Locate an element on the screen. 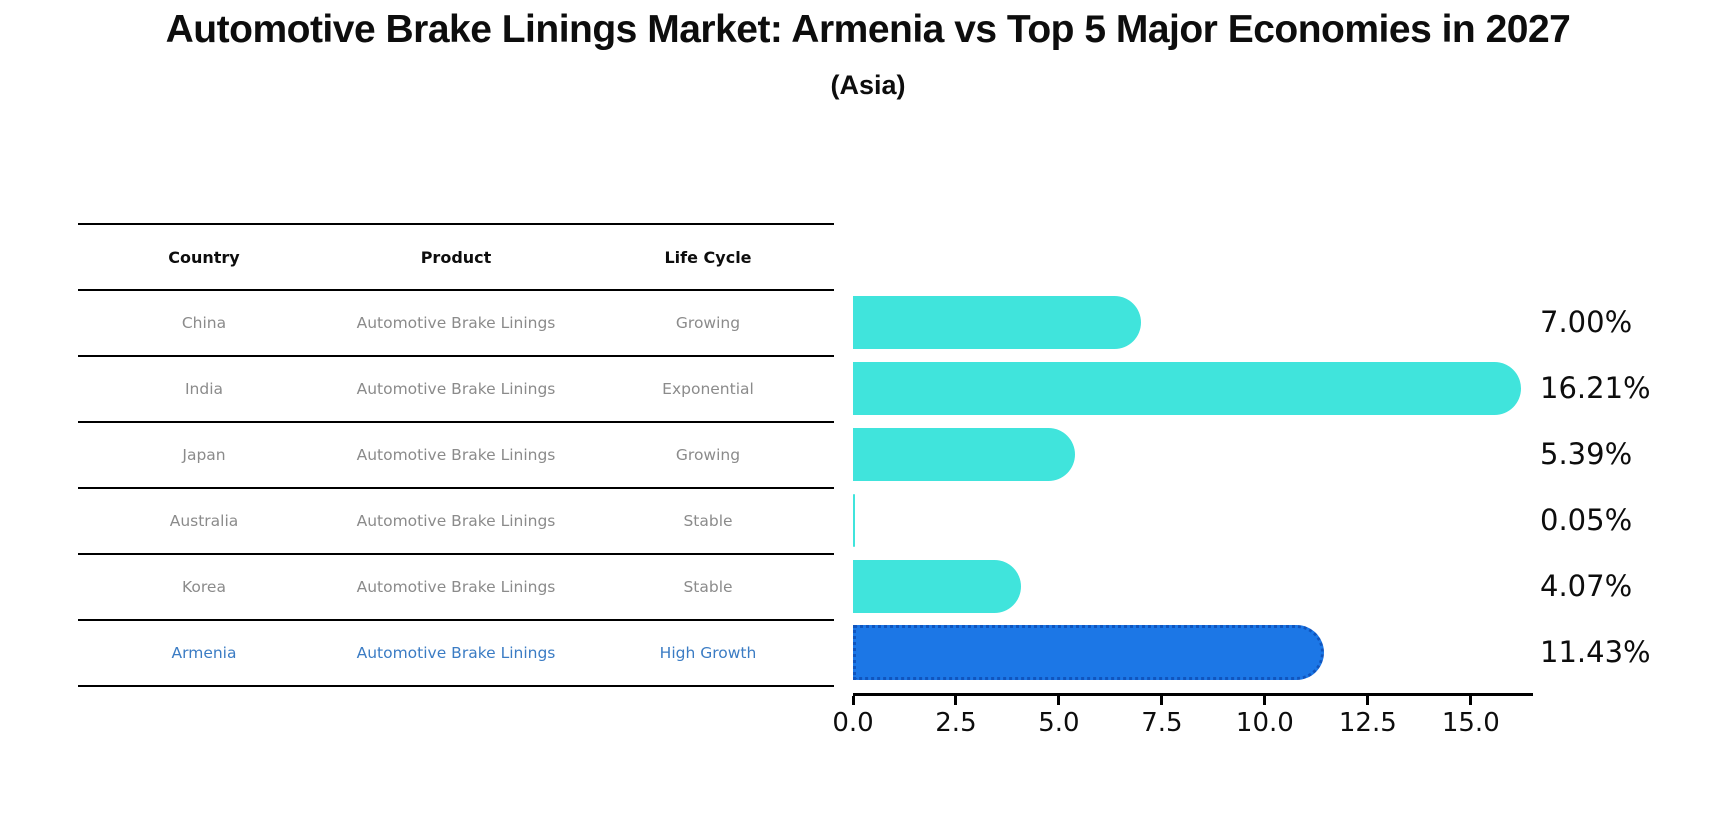 The height and width of the screenshot is (823, 1736). x-axis-tick-label: 5.0 is located at coordinates (1059, 723).